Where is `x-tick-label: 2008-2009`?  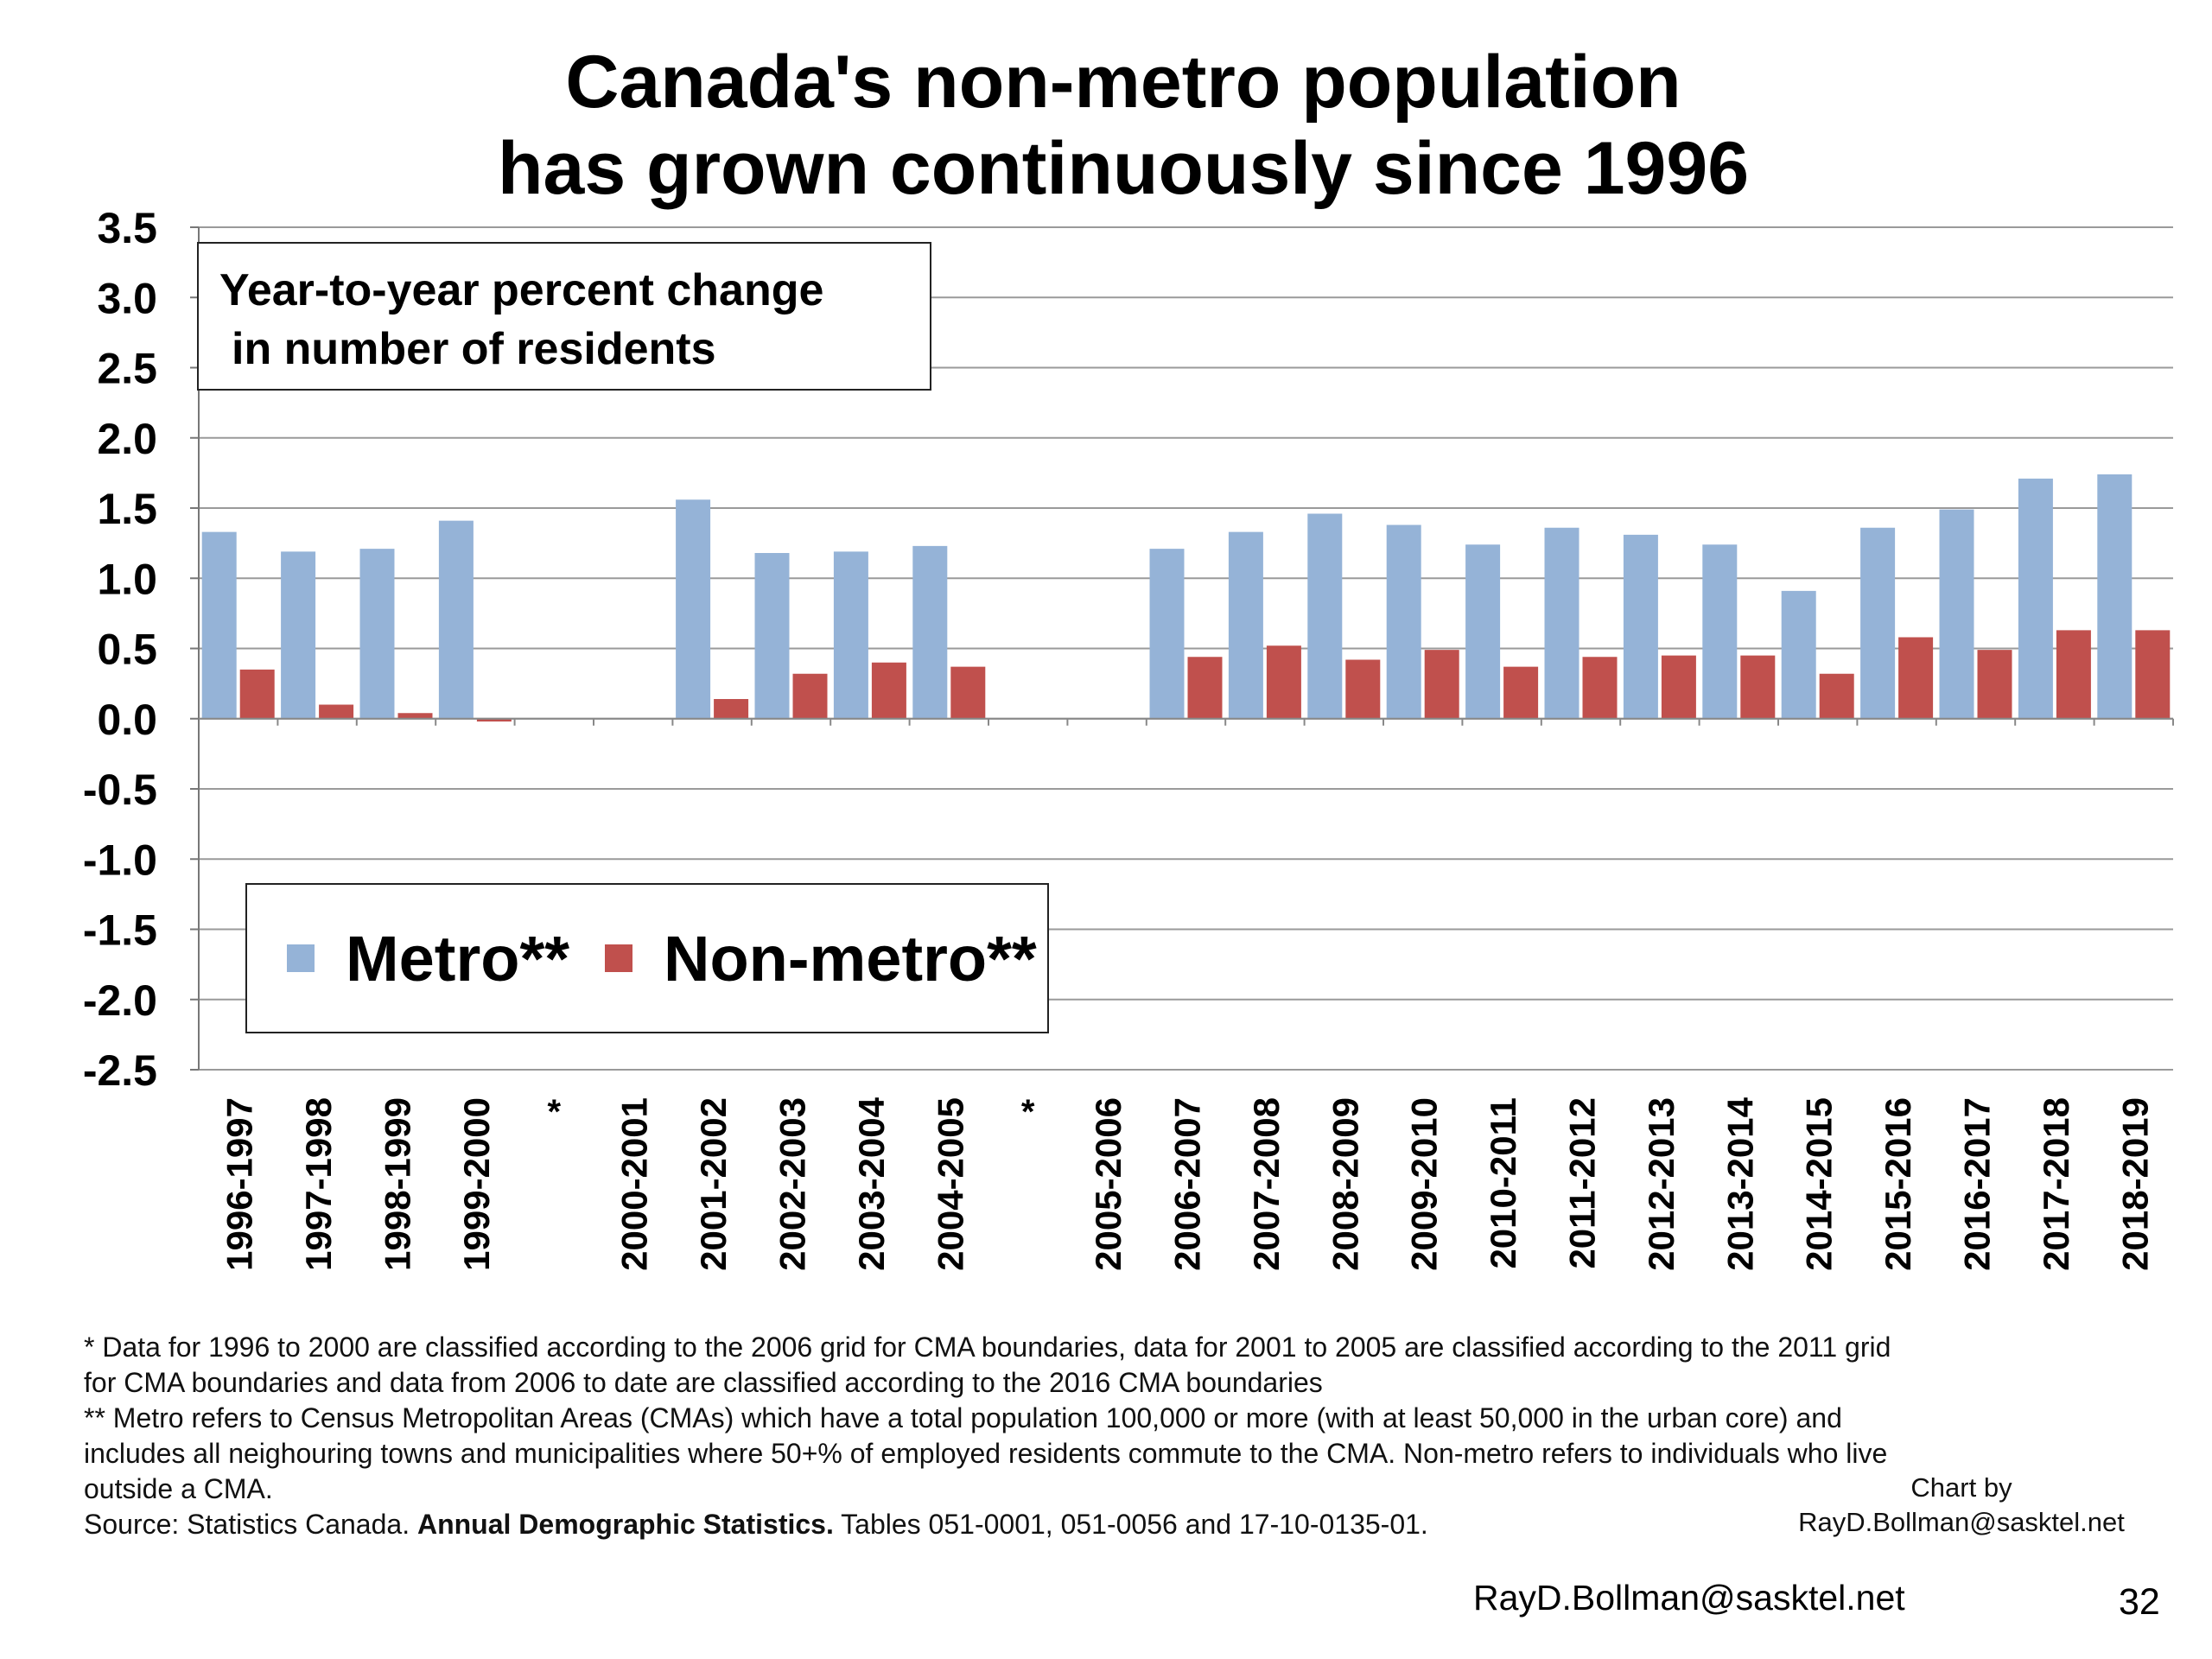 x-tick-label: 2008-2009 is located at coordinates (1345, 1184).